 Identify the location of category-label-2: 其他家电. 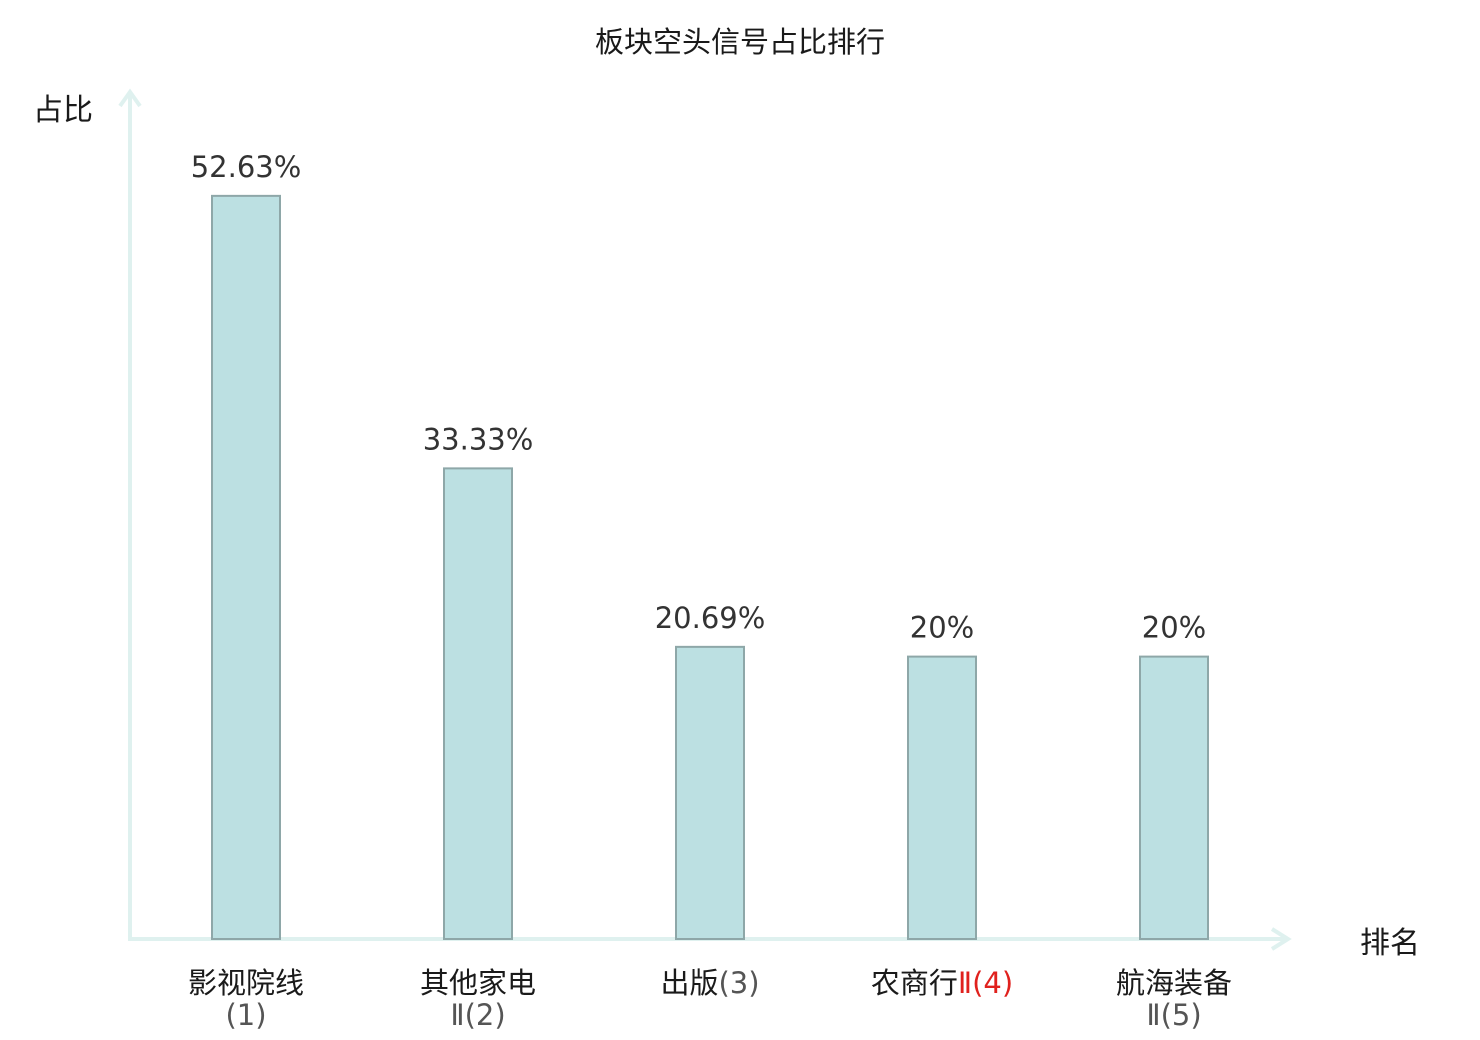
(478, 983).